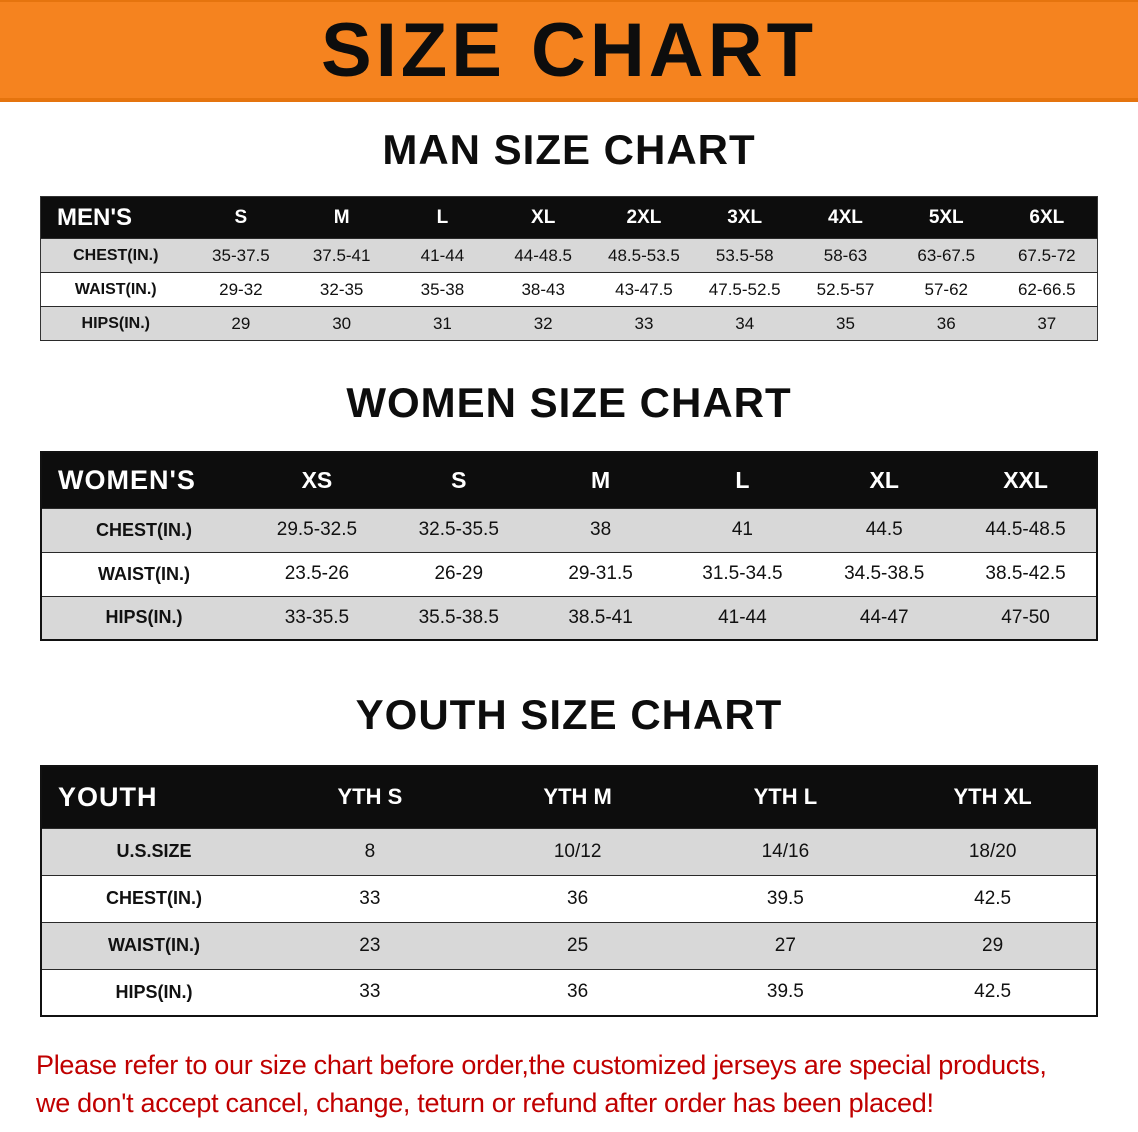  Describe the element at coordinates (577, 851) in the screenshot. I see `size-value: 10/12` at that location.